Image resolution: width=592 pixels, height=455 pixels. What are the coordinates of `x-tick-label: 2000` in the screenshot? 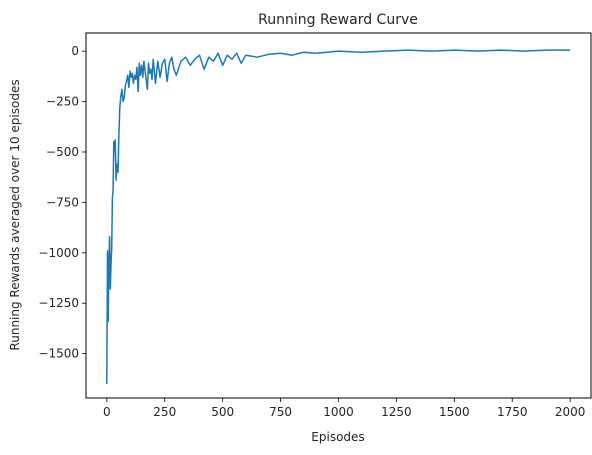 It's located at (570, 412).